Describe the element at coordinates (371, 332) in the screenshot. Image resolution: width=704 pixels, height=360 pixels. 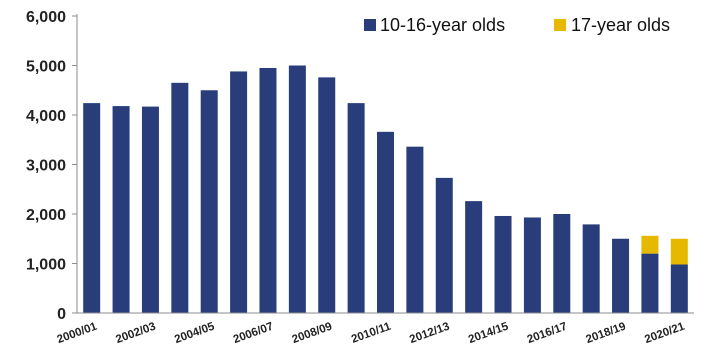
I see `x-tick-label: 2010/11` at that location.